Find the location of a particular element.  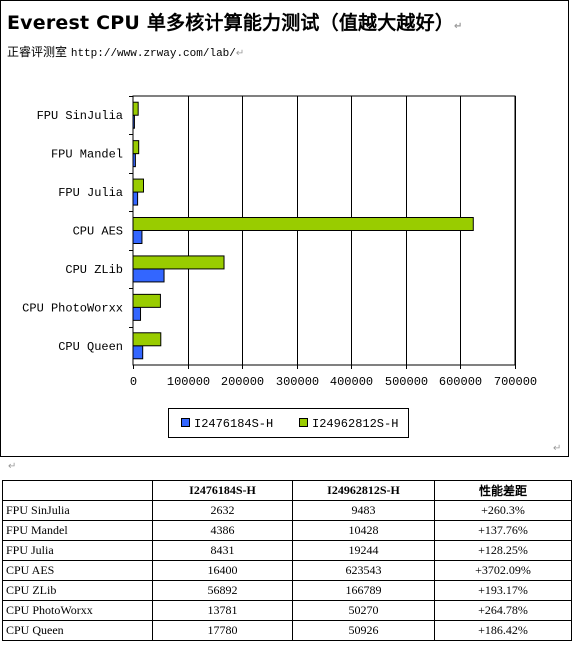

legend-label: I24962812S-H is located at coordinates (355, 424).